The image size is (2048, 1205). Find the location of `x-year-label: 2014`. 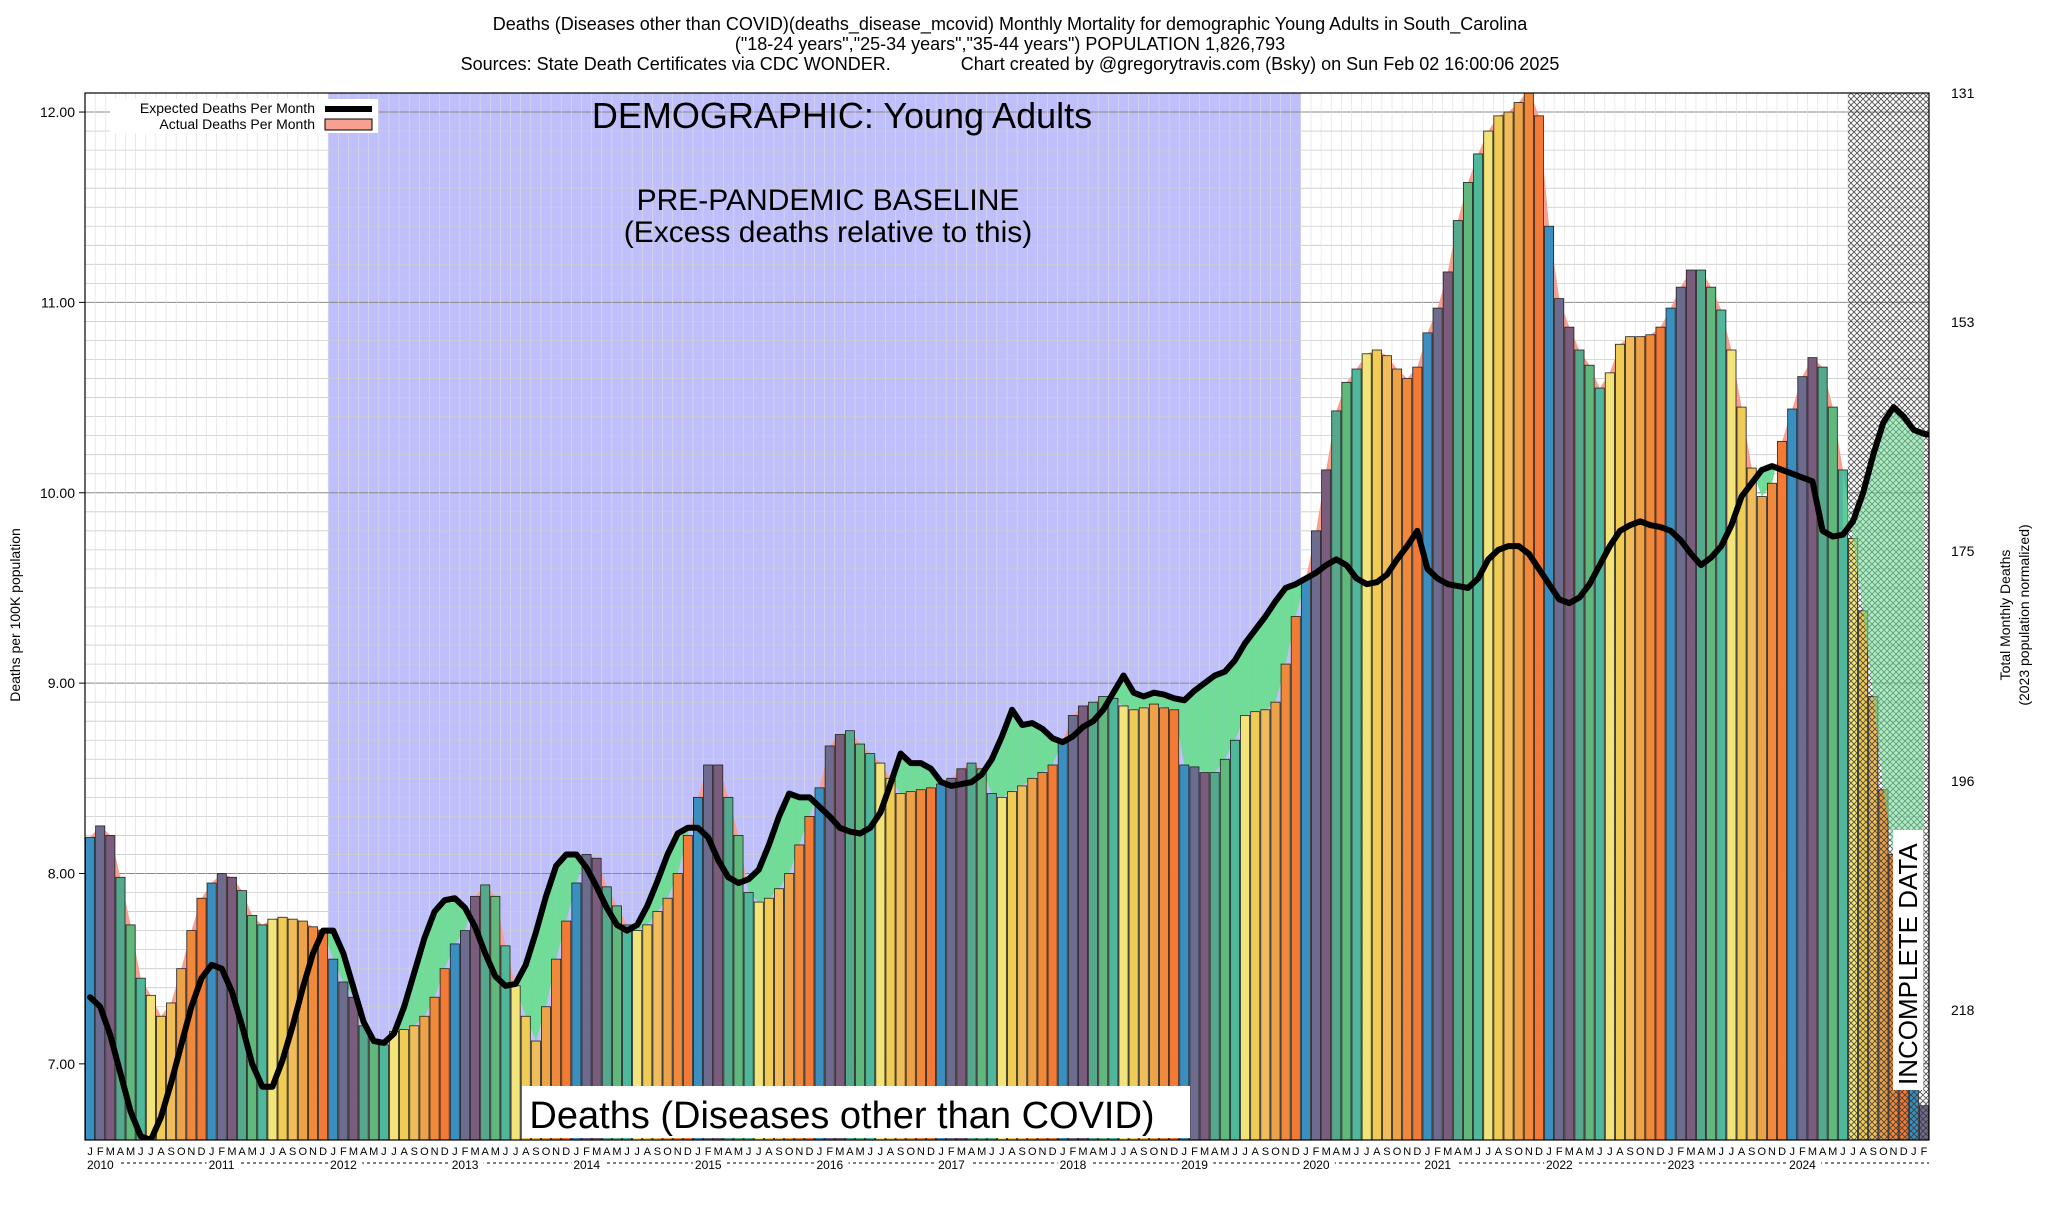

x-year-label: 2014 is located at coordinates (586, 1165).